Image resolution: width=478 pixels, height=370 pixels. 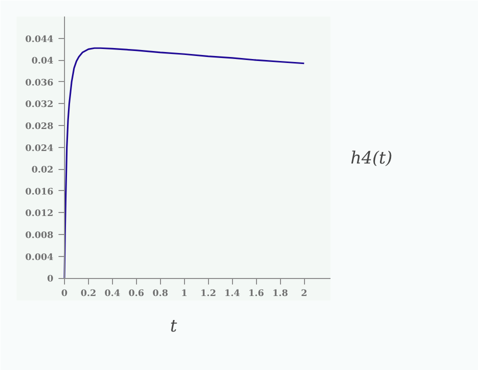 What do you see at coordinates (174, 326) in the screenshot?
I see `x-axis-title: t` at bounding box center [174, 326].